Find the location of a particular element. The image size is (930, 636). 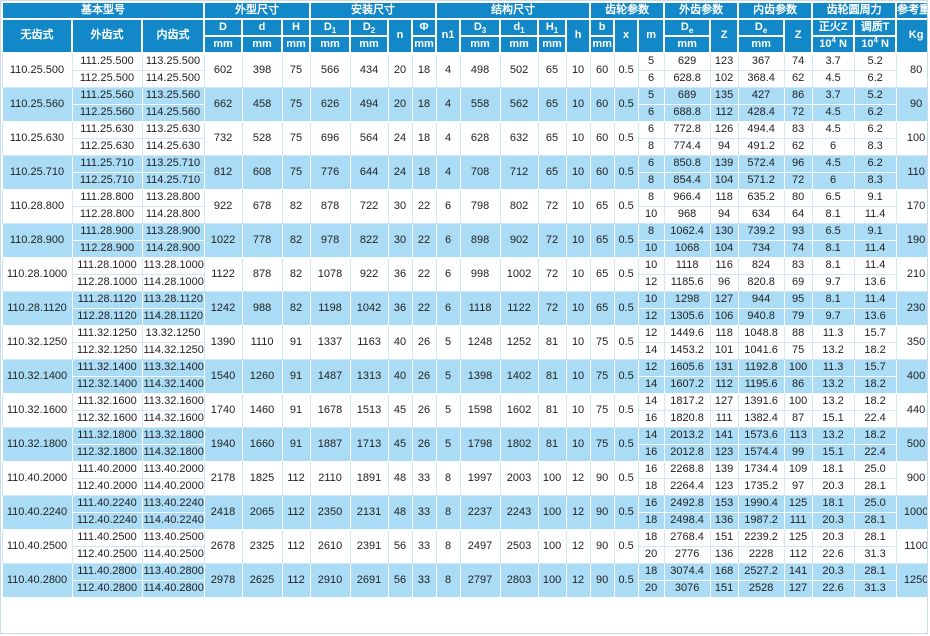

value-cell: 564 is located at coordinates (369, 138).